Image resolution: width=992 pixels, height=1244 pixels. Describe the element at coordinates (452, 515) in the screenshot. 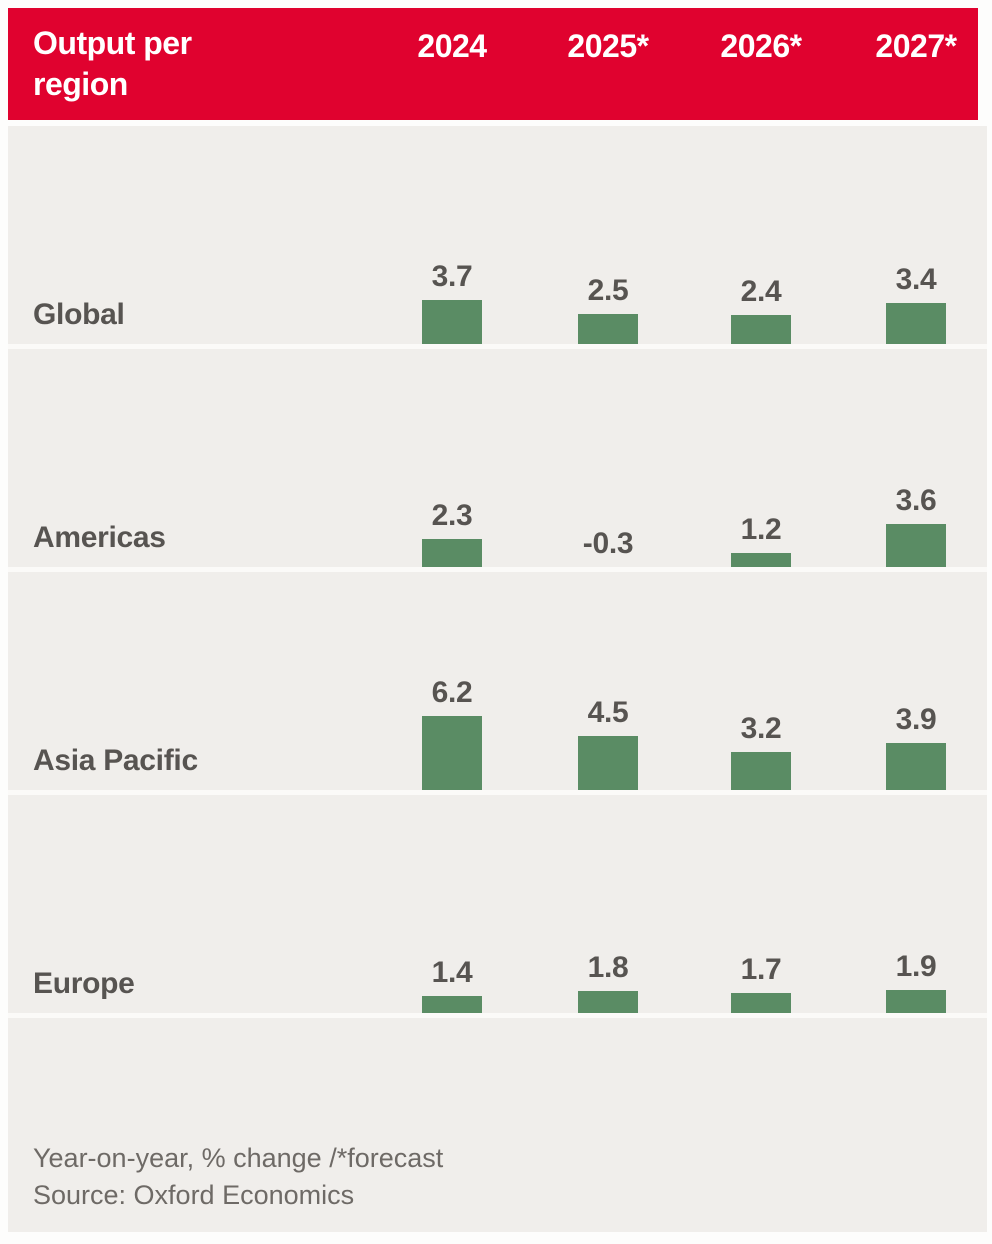

I see `value-label: 2.3` at that location.